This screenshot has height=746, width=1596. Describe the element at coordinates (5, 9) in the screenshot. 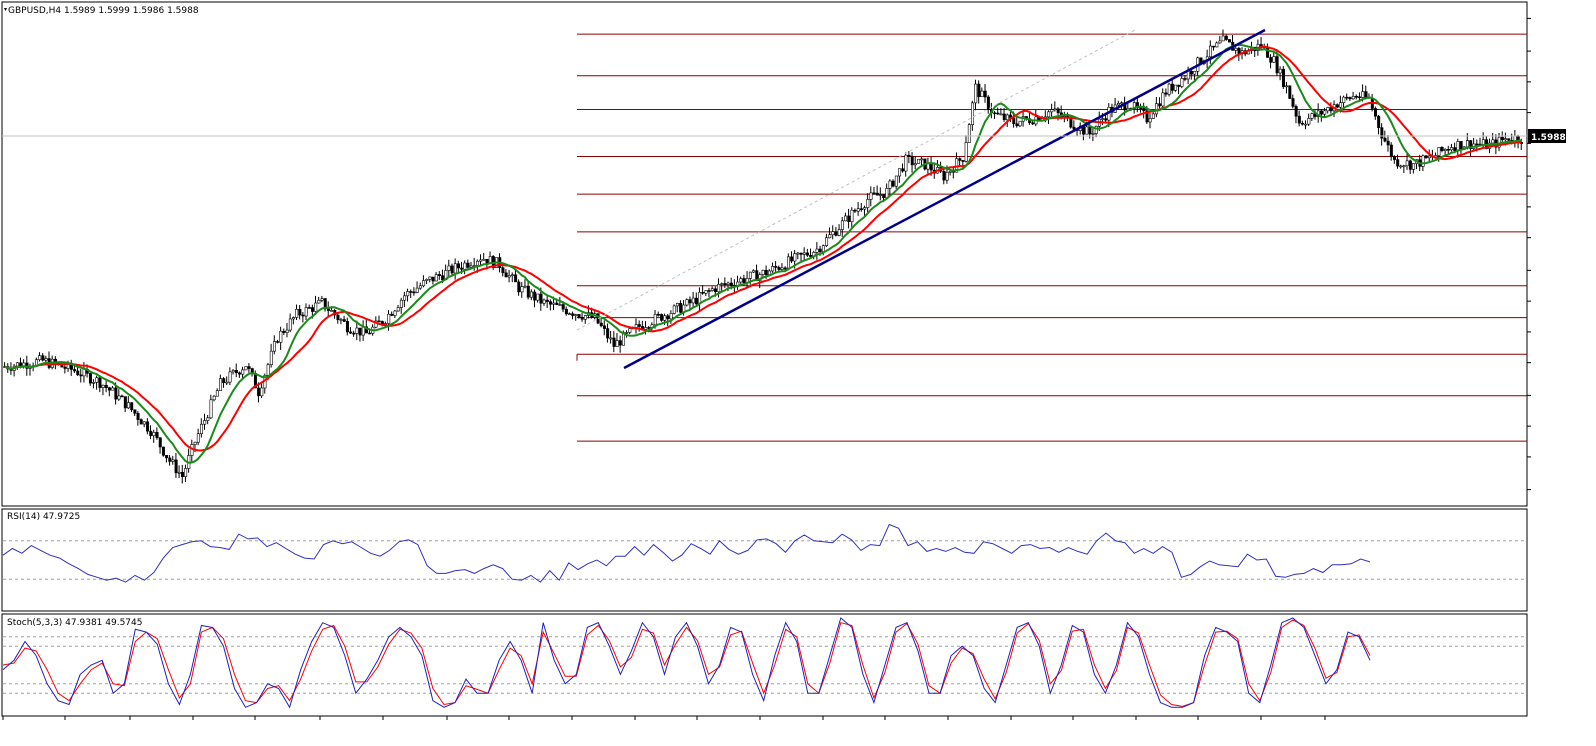

I see `collapse-arrow-icon` at that location.